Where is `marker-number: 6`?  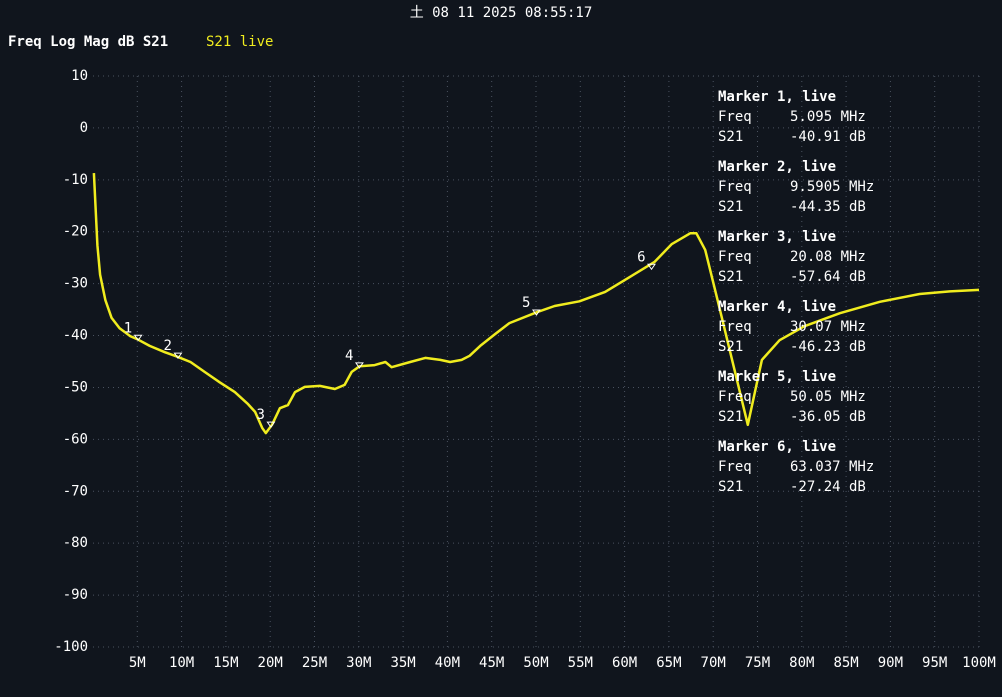
marker-number: 6 is located at coordinates (641, 257).